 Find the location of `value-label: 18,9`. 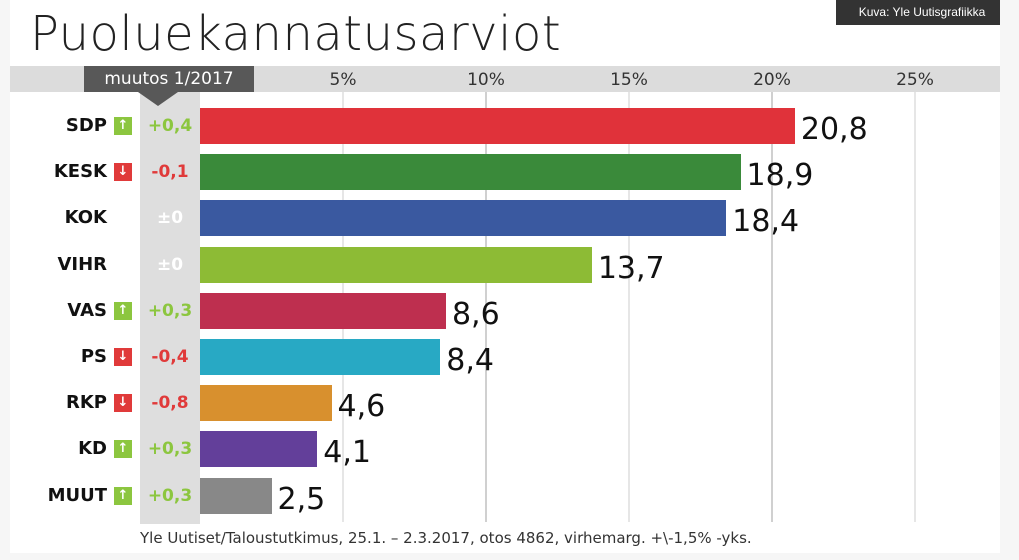

value-label: 18,9 is located at coordinates (780, 176).